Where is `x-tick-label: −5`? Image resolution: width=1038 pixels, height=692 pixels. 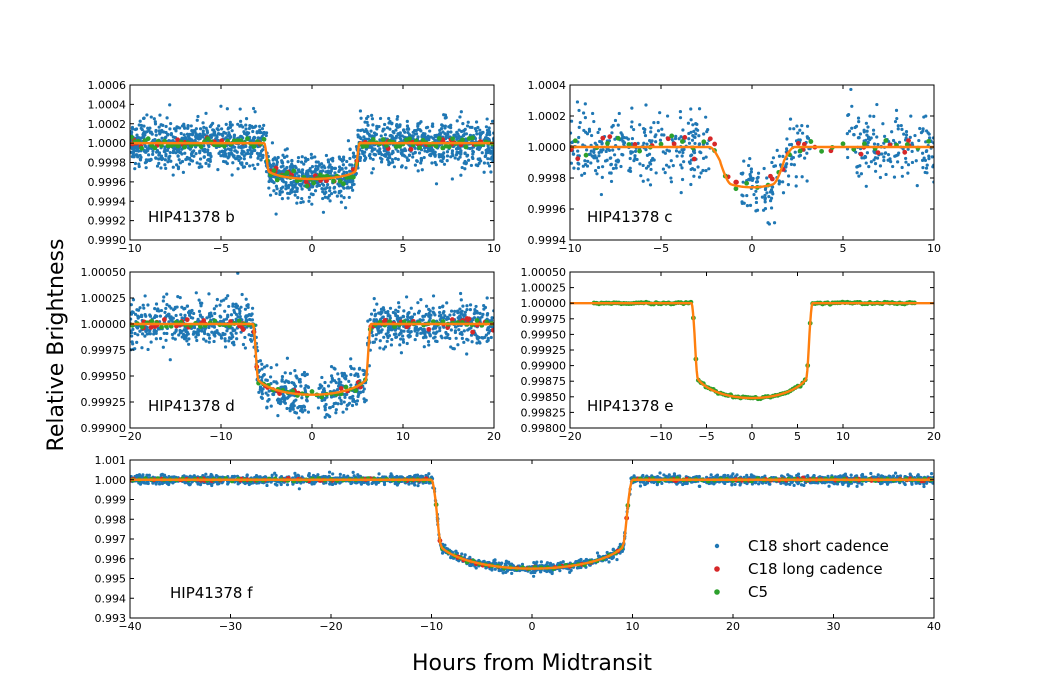 x-tick-label: −5 is located at coordinates (706, 436).